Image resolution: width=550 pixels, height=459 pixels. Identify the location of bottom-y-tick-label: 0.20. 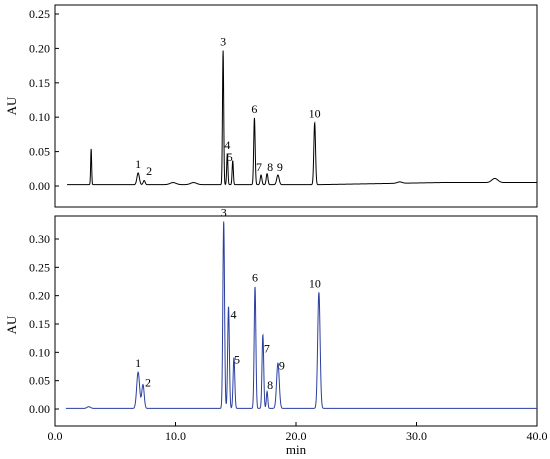
(39, 296).